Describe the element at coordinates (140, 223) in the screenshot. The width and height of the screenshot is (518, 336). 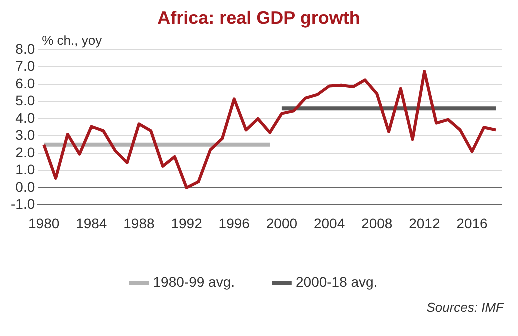
I see `x-tick-label: 1988` at that location.